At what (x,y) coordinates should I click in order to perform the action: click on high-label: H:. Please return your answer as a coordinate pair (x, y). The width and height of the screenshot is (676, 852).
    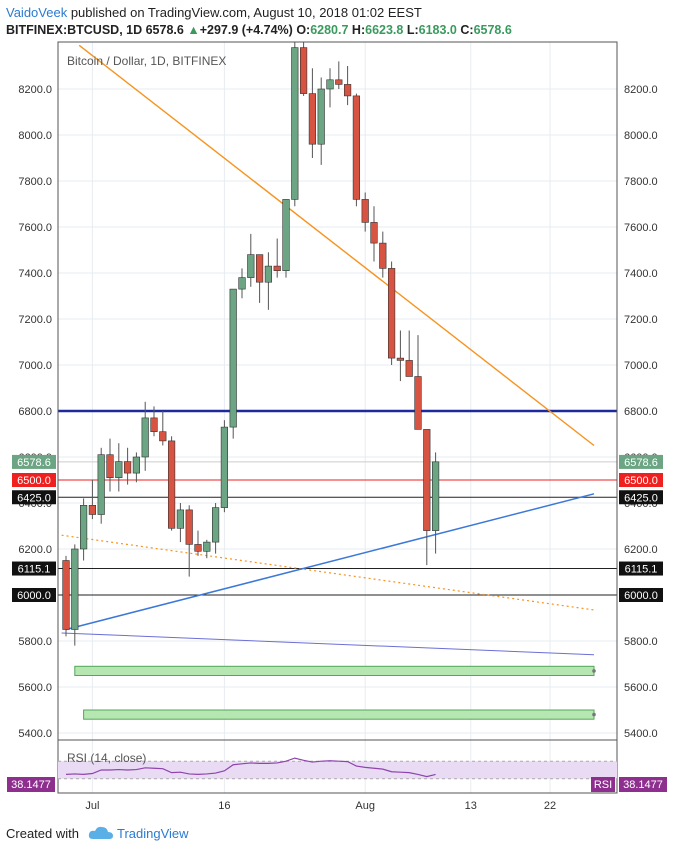
    Looking at the image, I should click on (358, 30).